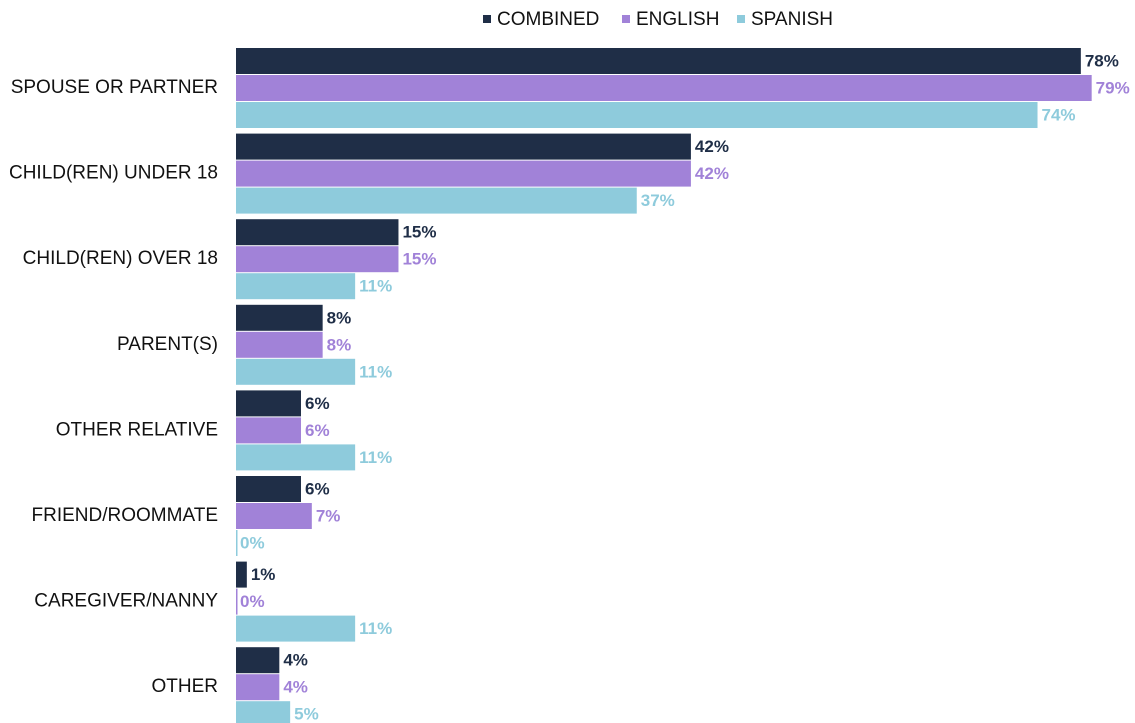 This screenshot has width=1135, height=723. I want to click on category-label: OTHER RELATIVE, so click(137, 429).